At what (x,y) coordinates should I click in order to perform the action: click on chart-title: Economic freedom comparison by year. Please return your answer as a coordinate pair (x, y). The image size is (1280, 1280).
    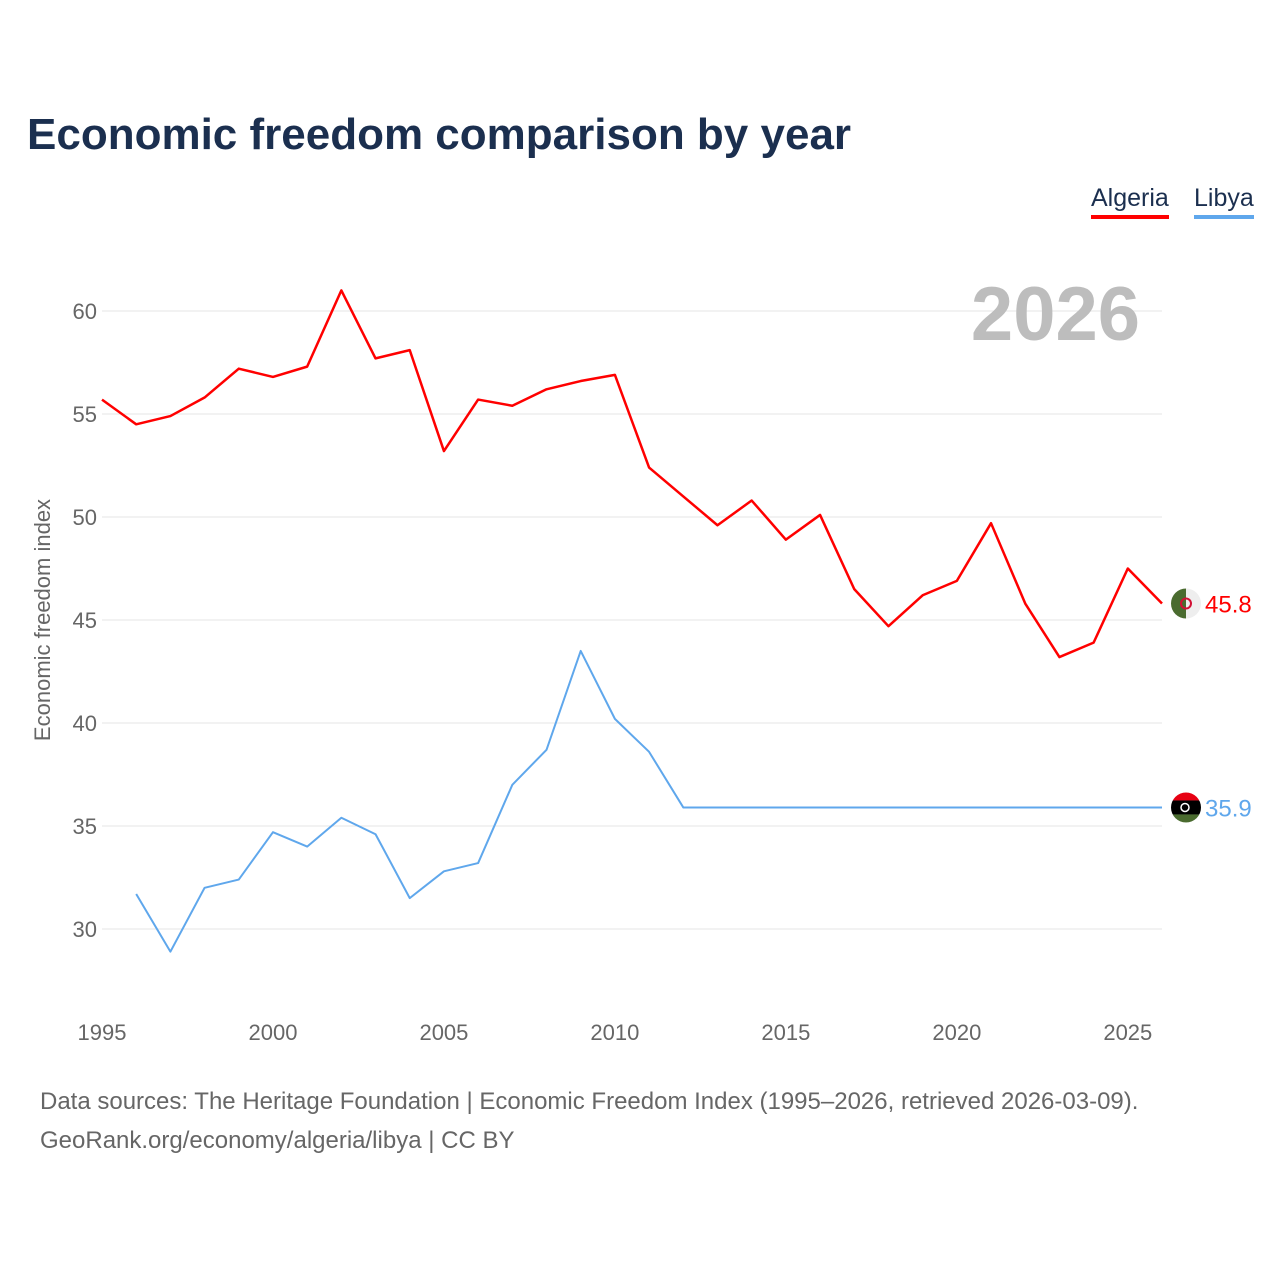
    Looking at the image, I should click on (439, 134).